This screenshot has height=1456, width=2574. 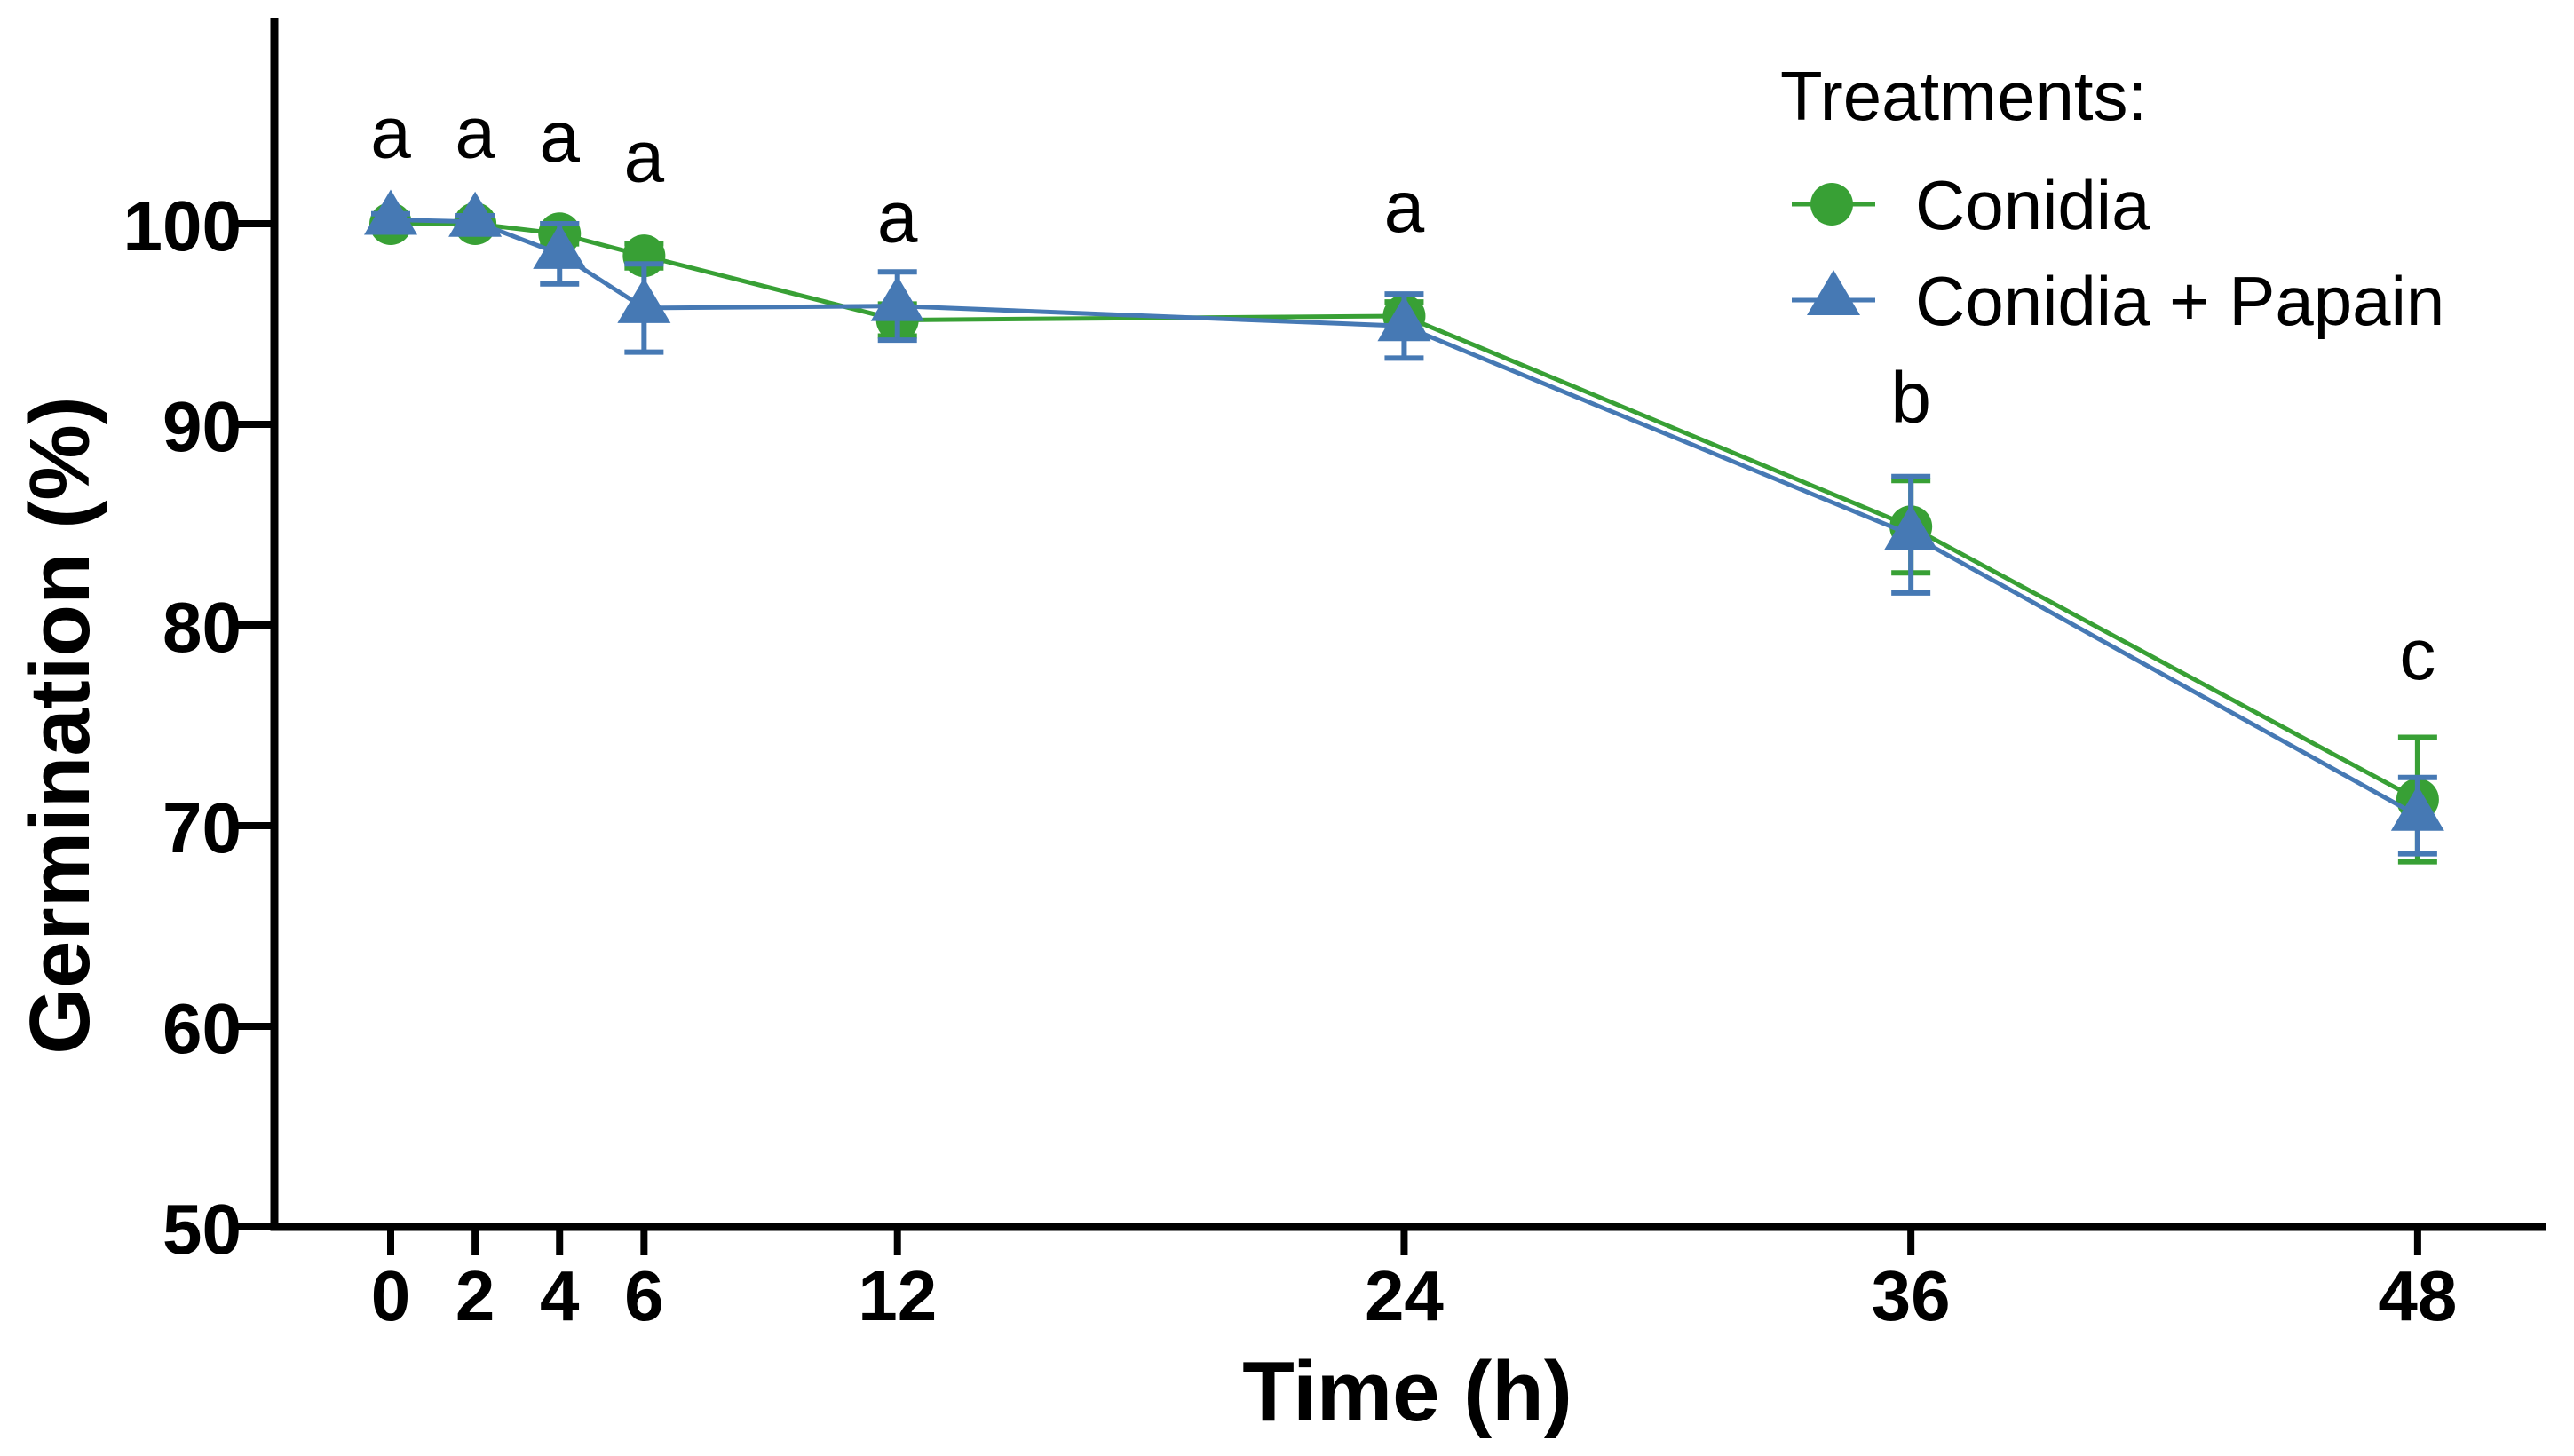 I want to click on significance-letter: c, so click(x=2417, y=654).